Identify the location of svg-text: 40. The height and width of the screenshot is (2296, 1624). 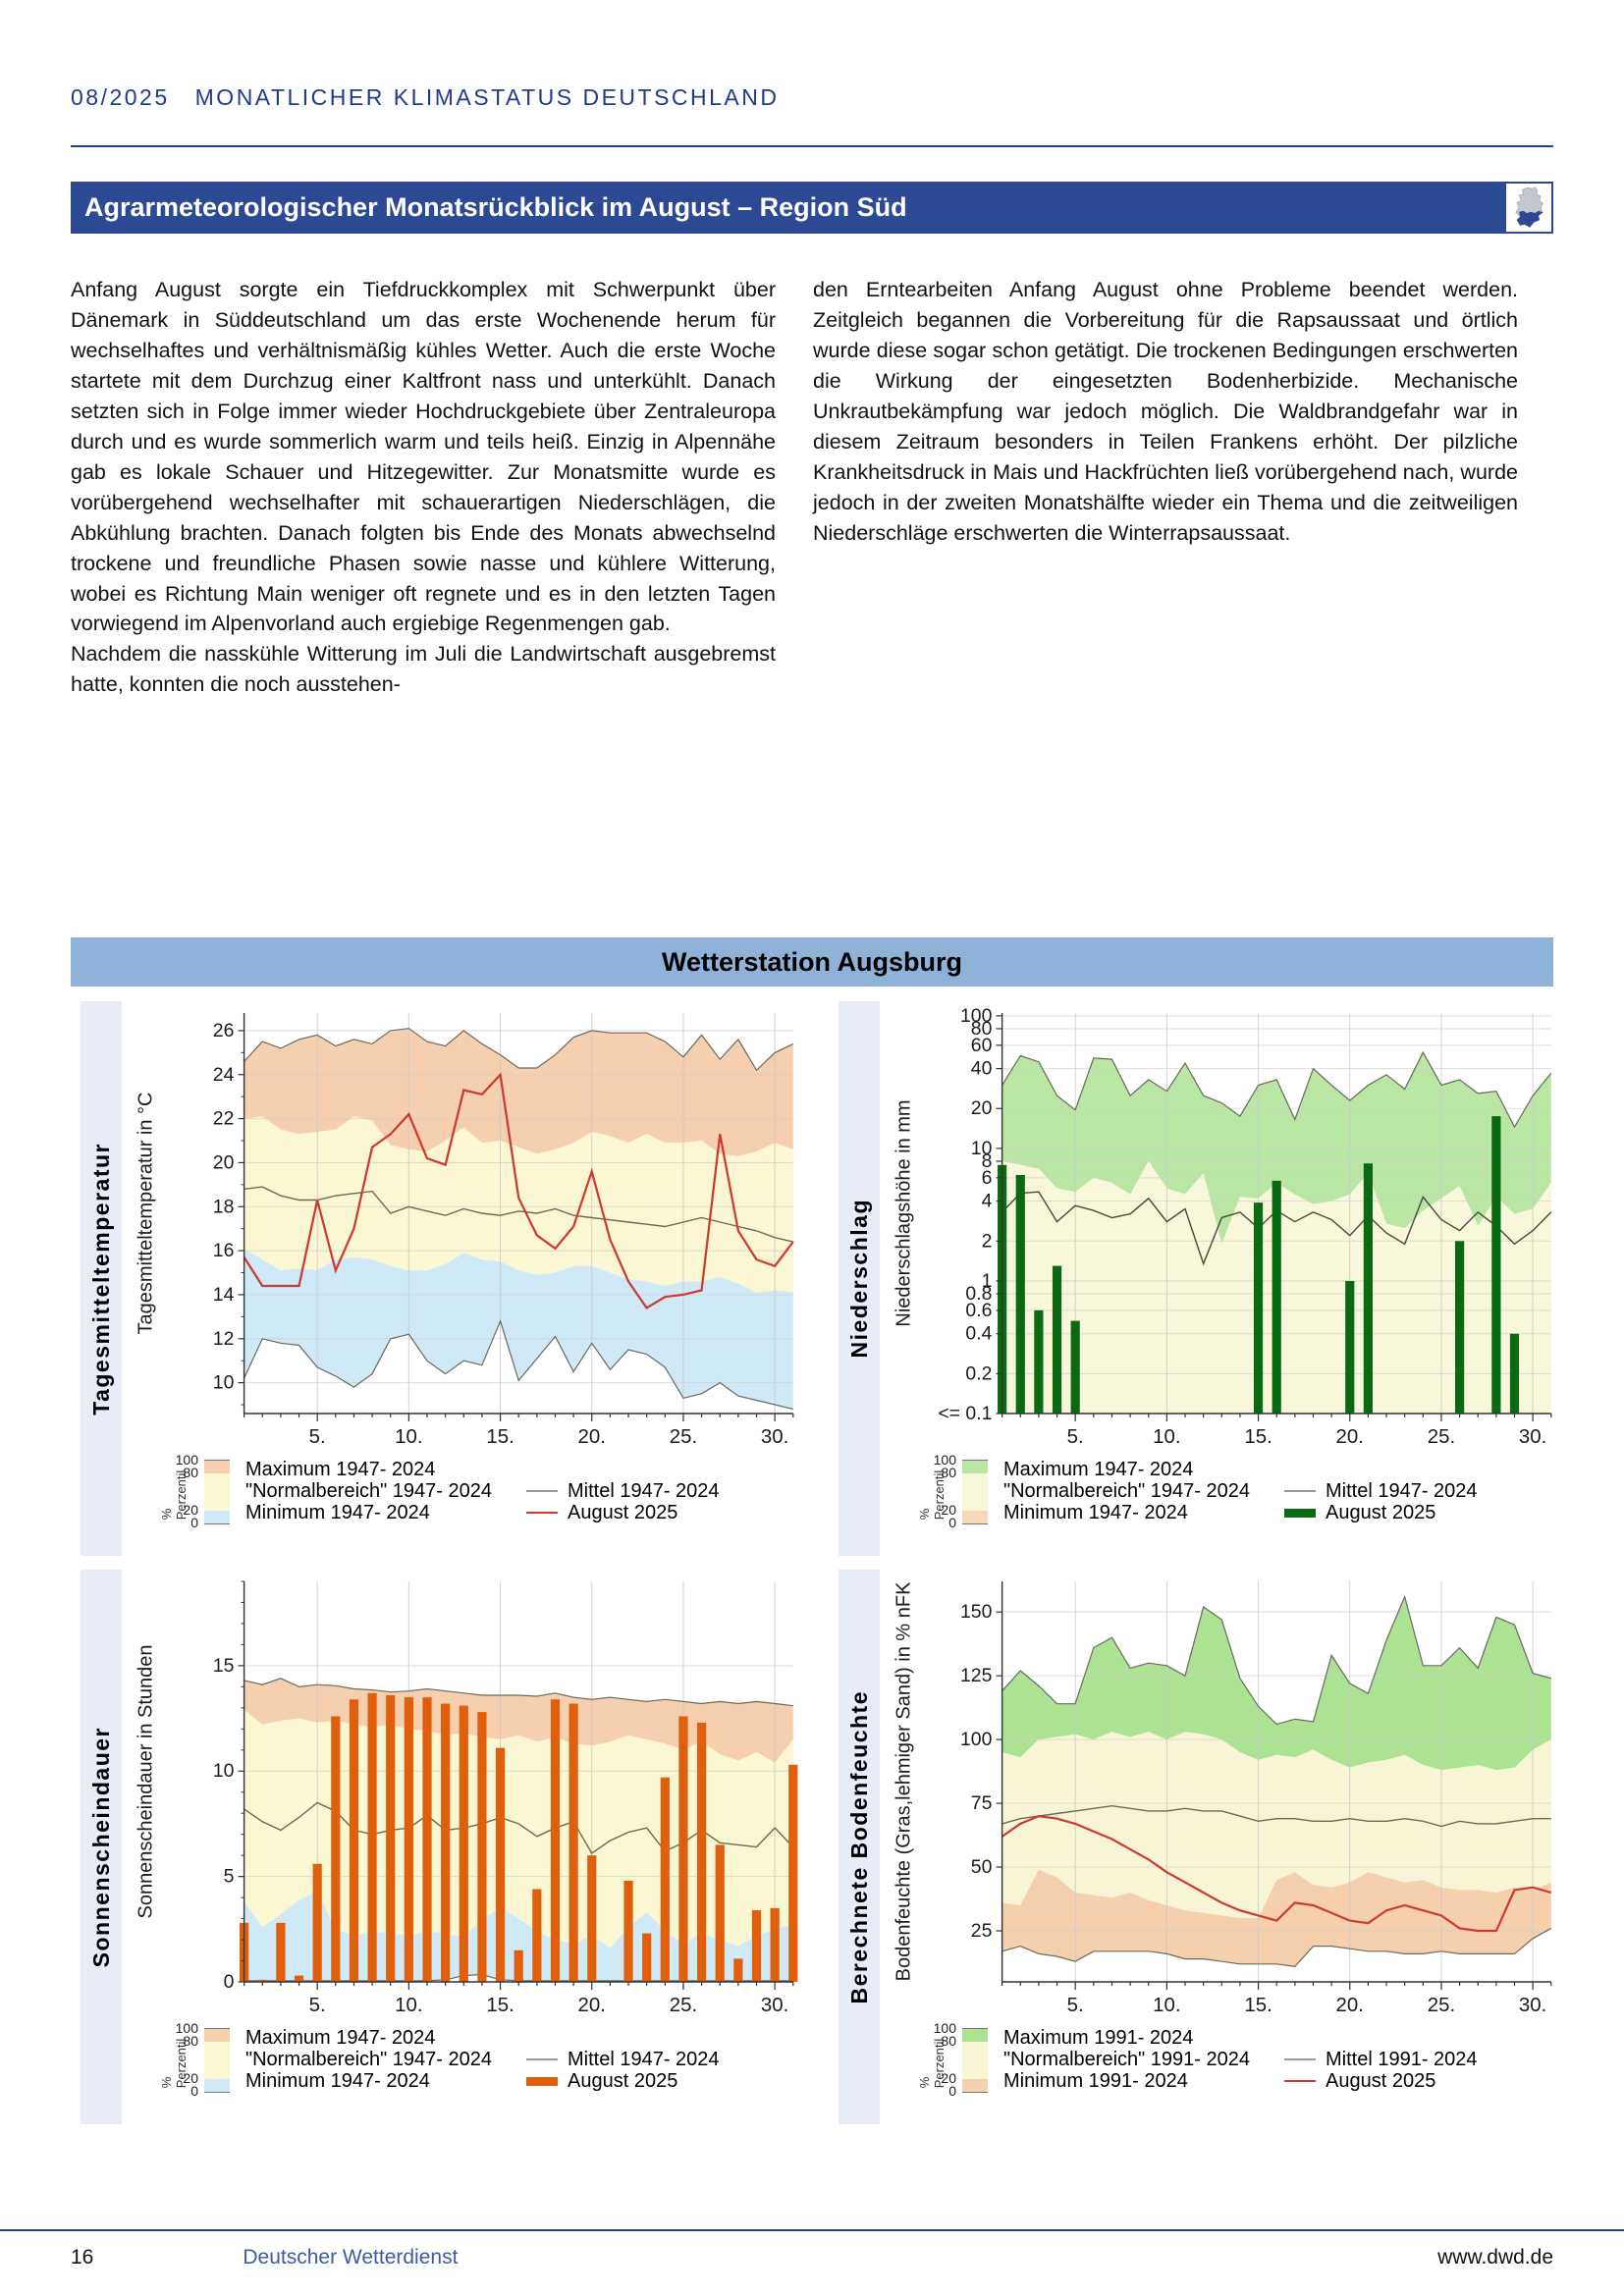
(982, 1070).